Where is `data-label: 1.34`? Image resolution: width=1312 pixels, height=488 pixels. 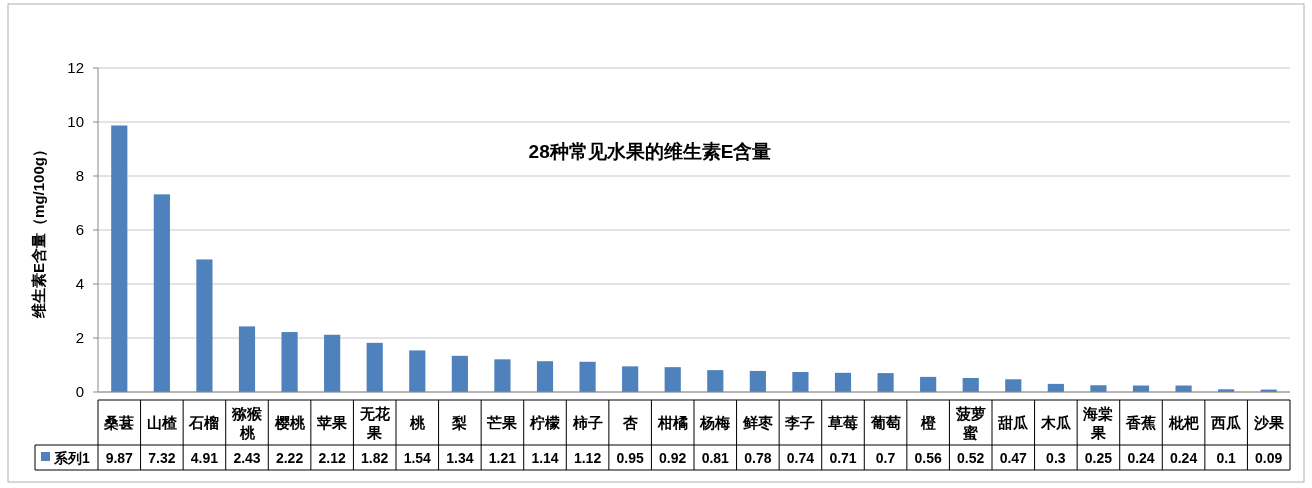 data-label: 1.34 is located at coordinates (460, 458).